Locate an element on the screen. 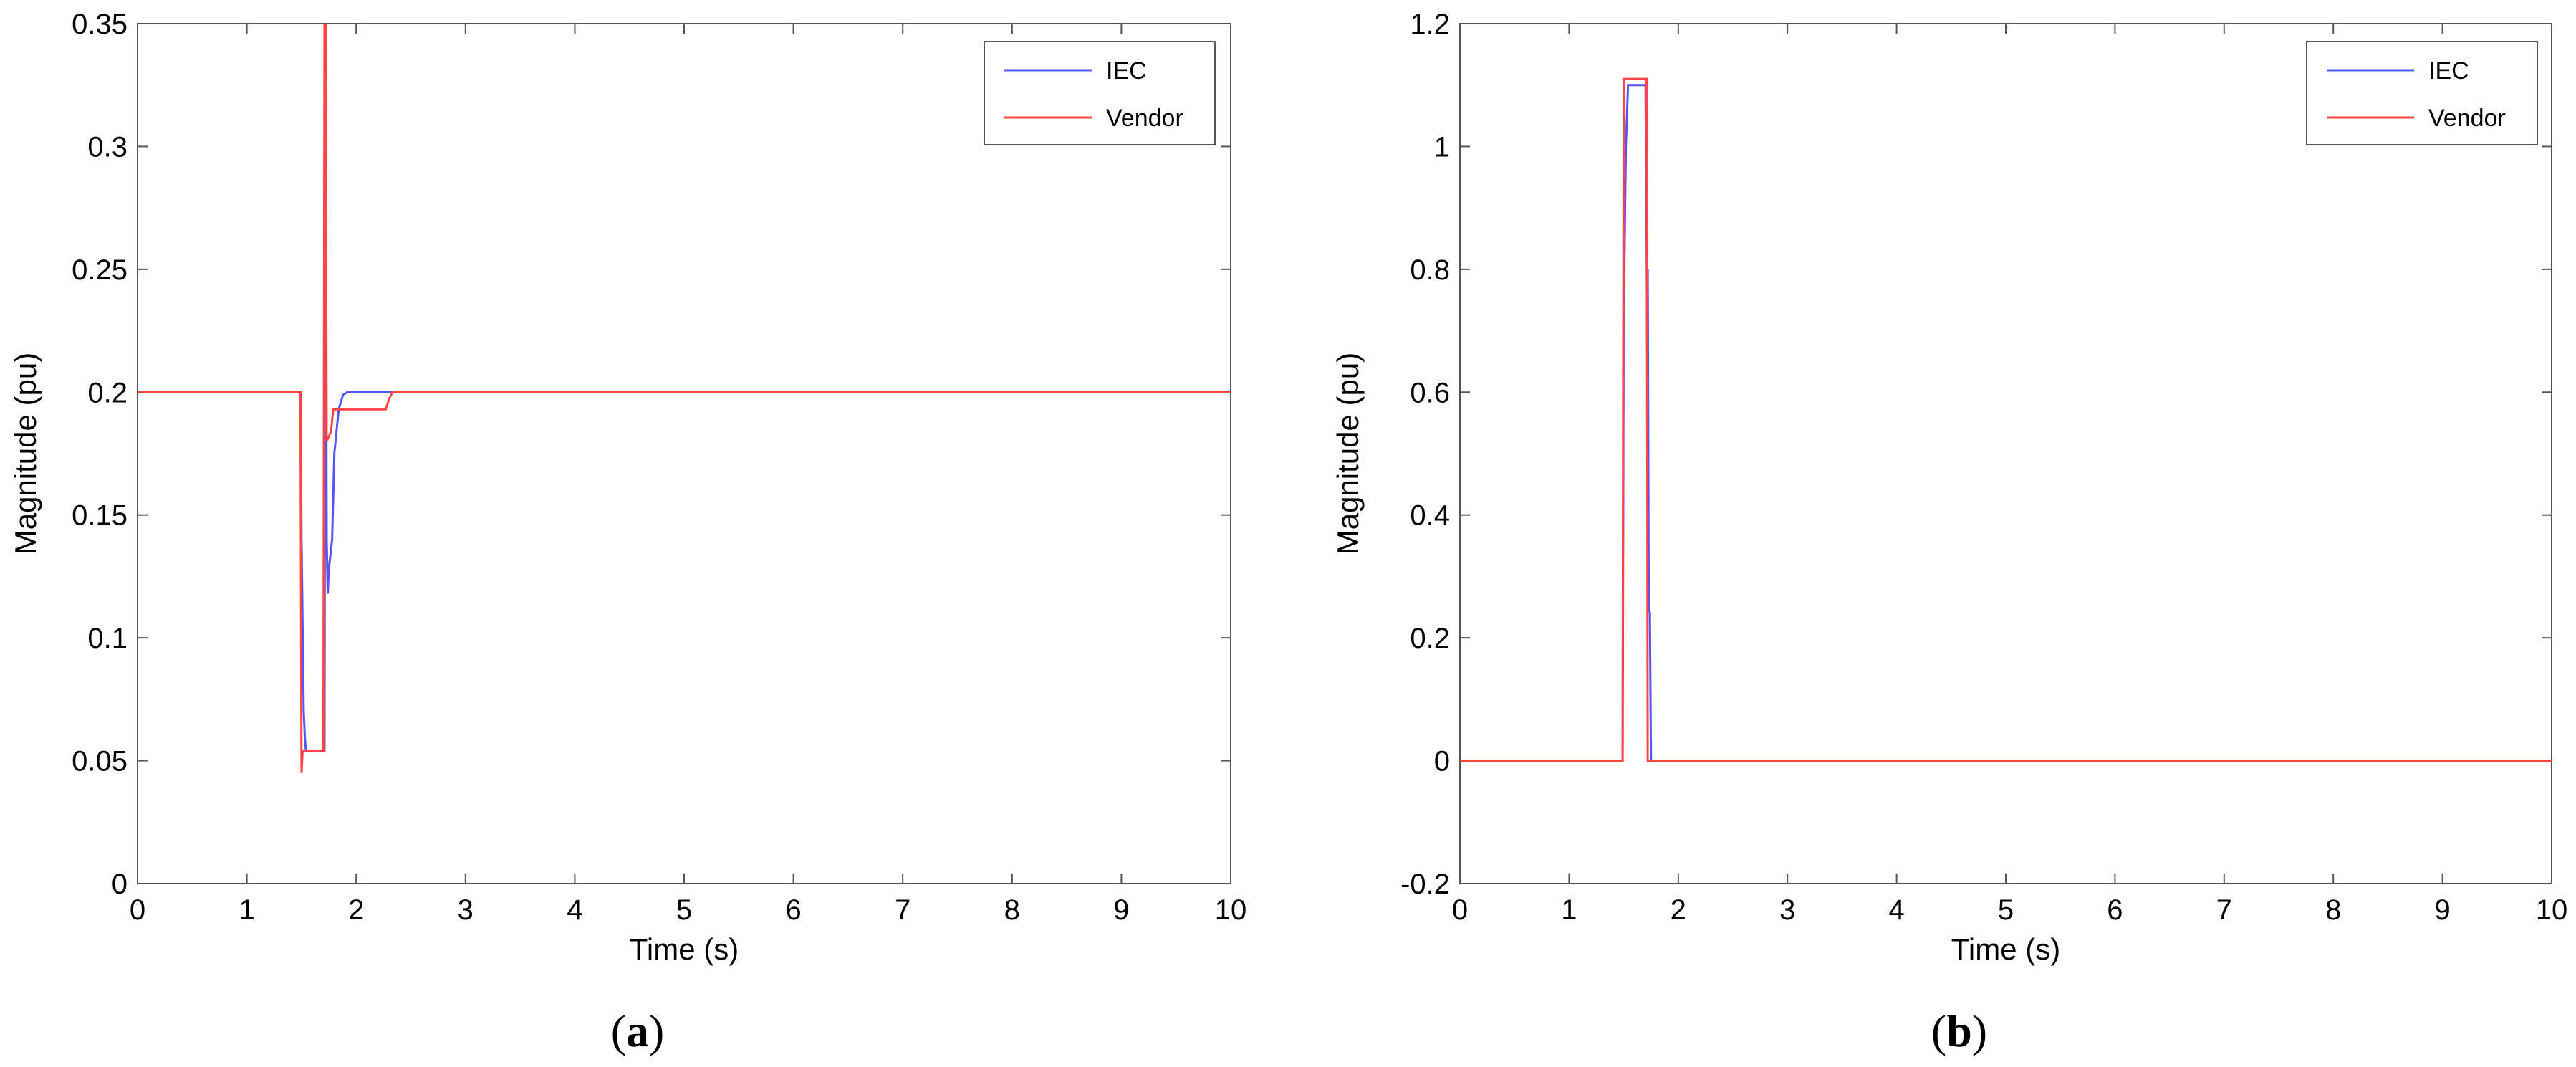 Image resolution: width=2576 pixels, height=1067 pixels. chart-a-legend-box is located at coordinates (1100, 93).